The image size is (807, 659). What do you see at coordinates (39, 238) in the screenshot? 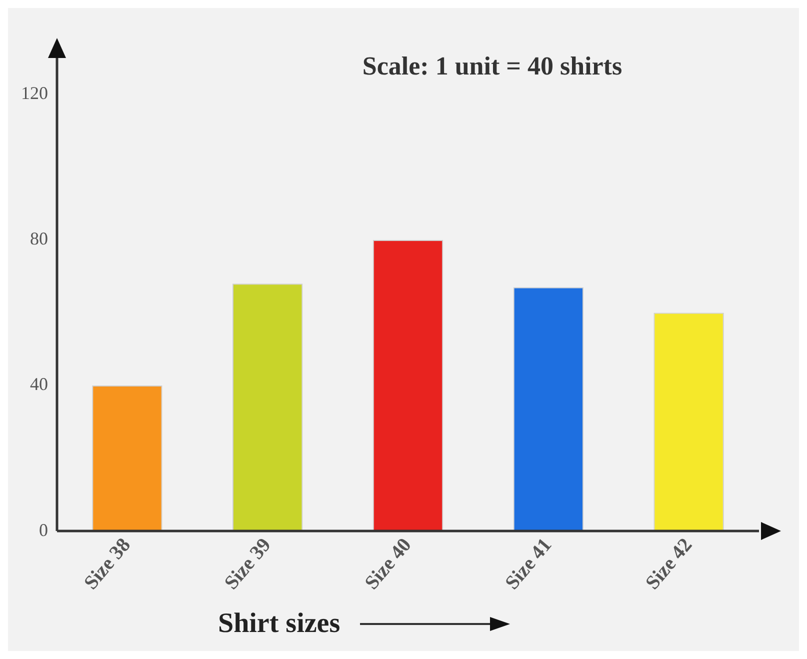
I see `y-tick-label: 80` at bounding box center [39, 238].